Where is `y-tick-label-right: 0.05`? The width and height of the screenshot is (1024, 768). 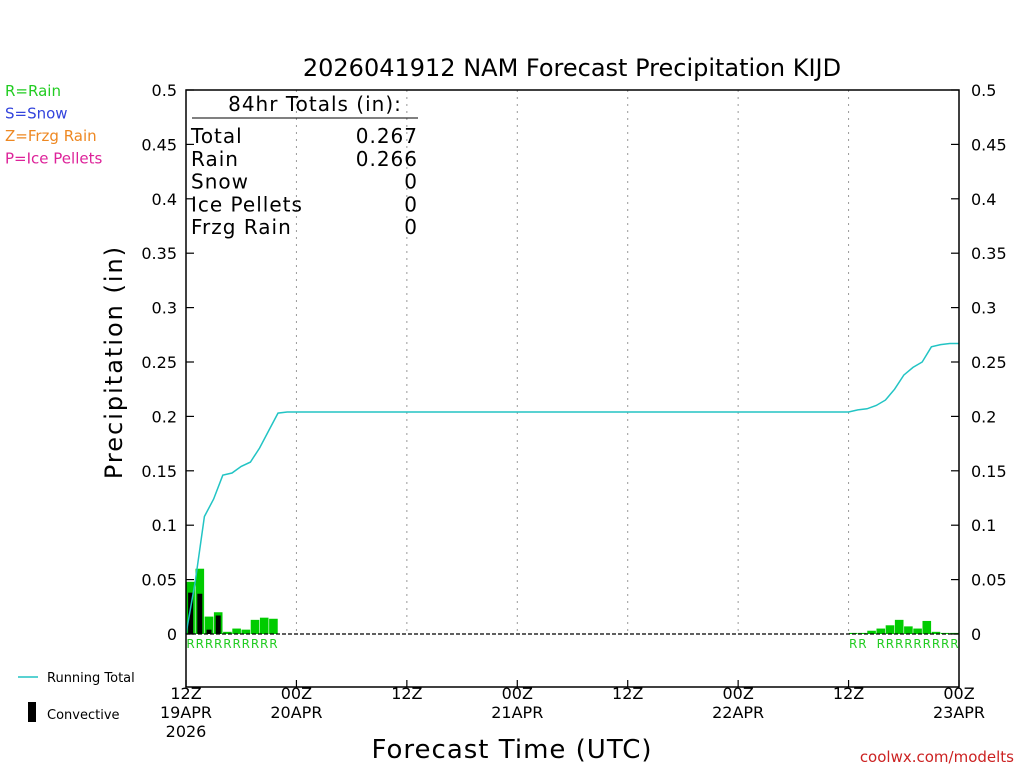
y-tick-label-right: 0.05 is located at coordinates (989, 580).